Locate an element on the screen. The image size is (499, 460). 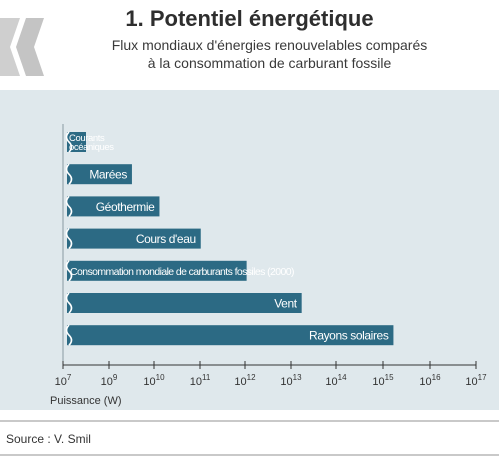
bar-label: Courants océaniques is located at coordinates (91, 143).